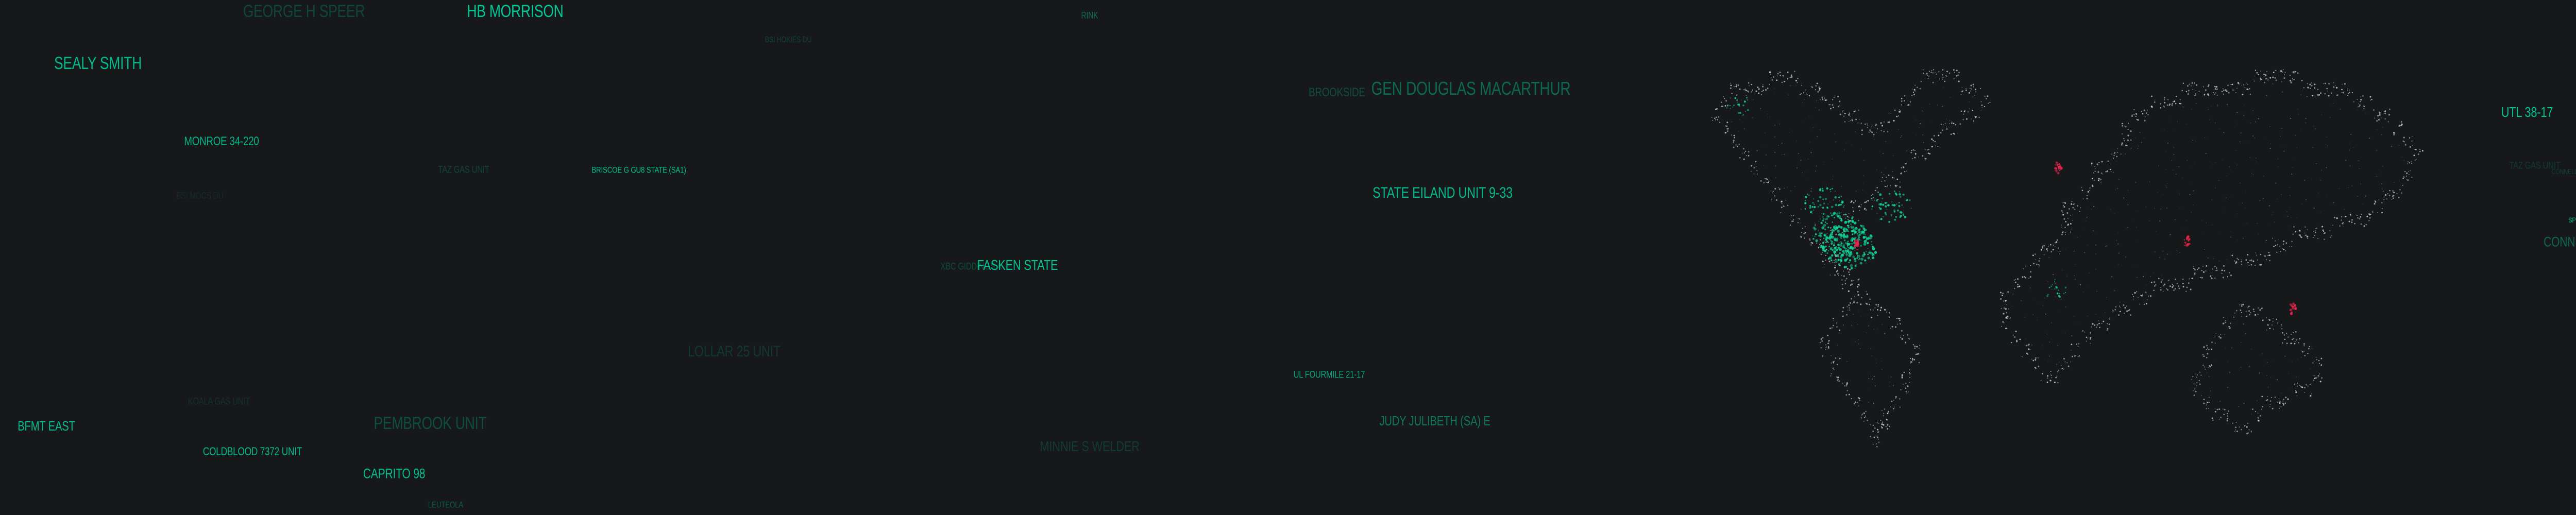  Describe the element at coordinates (252, 452) in the screenshot. I see `cloud-word: COLDBLOOD 7372 UNIT` at that location.